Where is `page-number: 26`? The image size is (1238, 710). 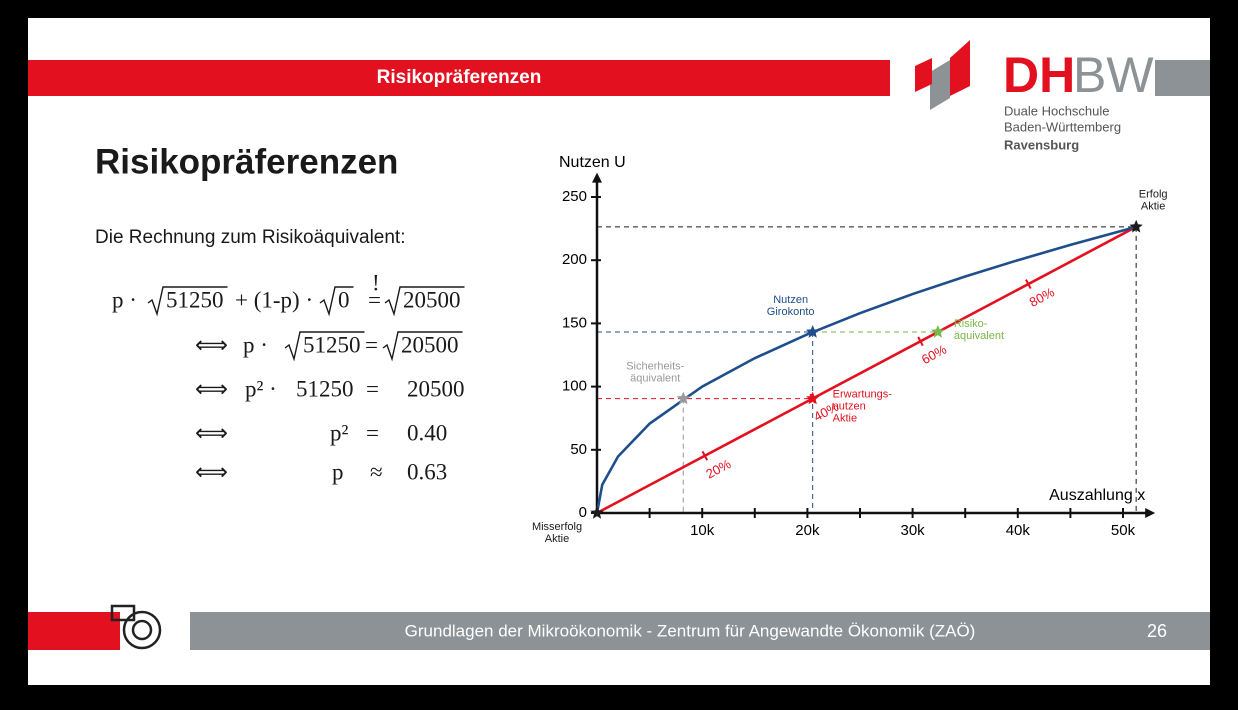
page-number: 26 is located at coordinates (1157, 631).